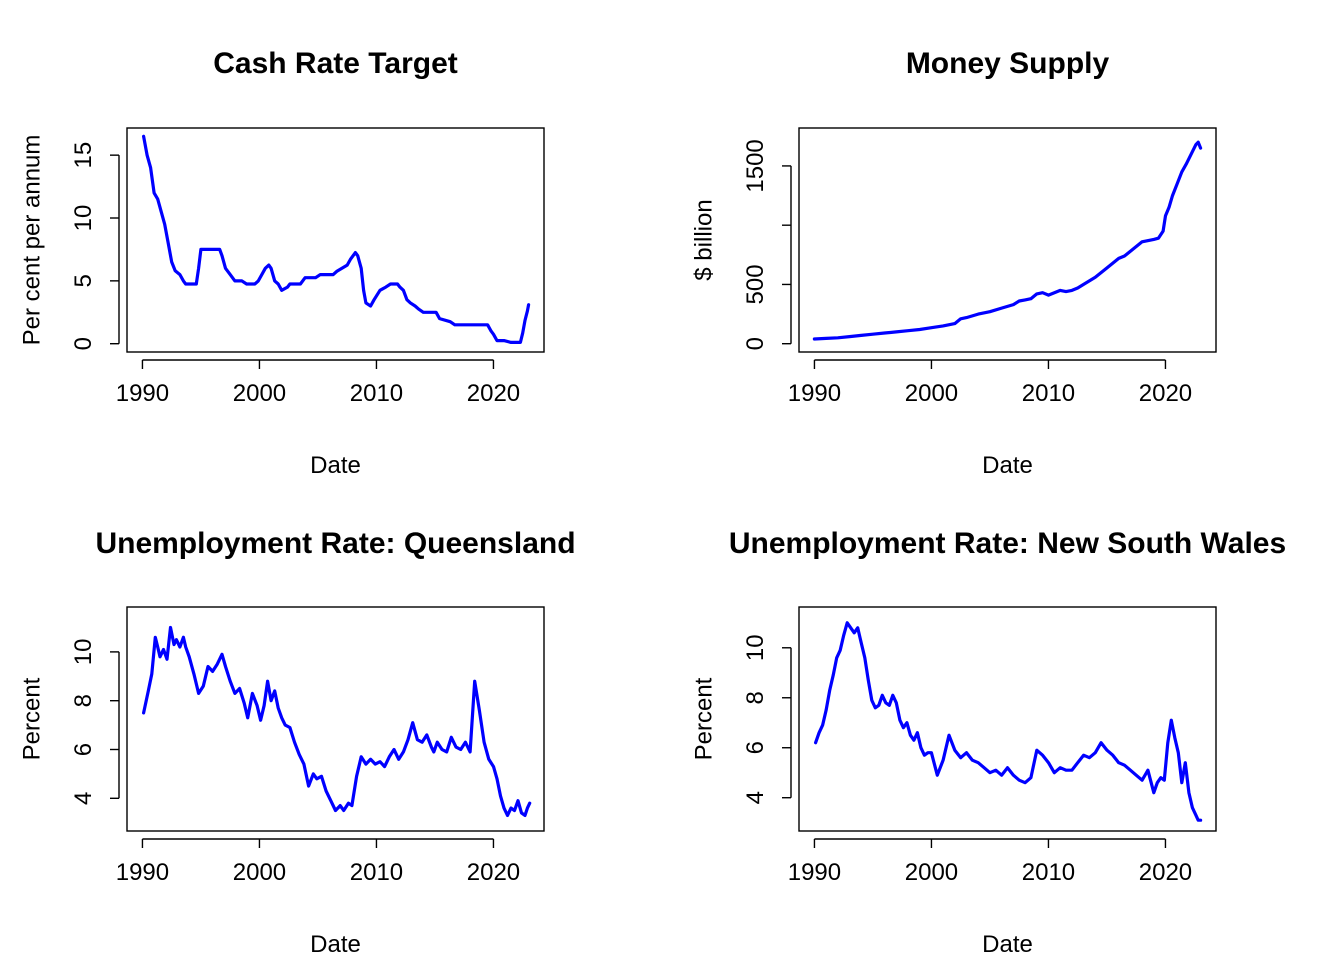  What do you see at coordinates (755, 284) in the screenshot?
I see `y-tick-label: 500` at bounding box center [755, 284].